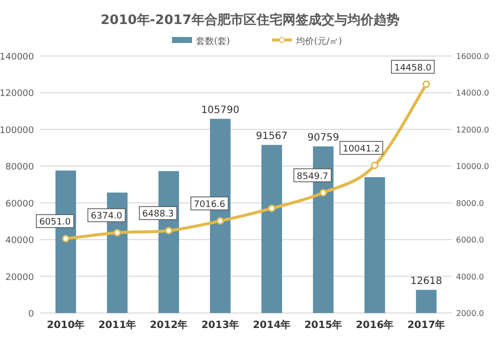 The width and height of the screenshot is (499, 346). What do you see at coordinates (470, 203) in the screenshot?
I see `y2-tick-label: 8000.0` at bounding box center [470, 203].